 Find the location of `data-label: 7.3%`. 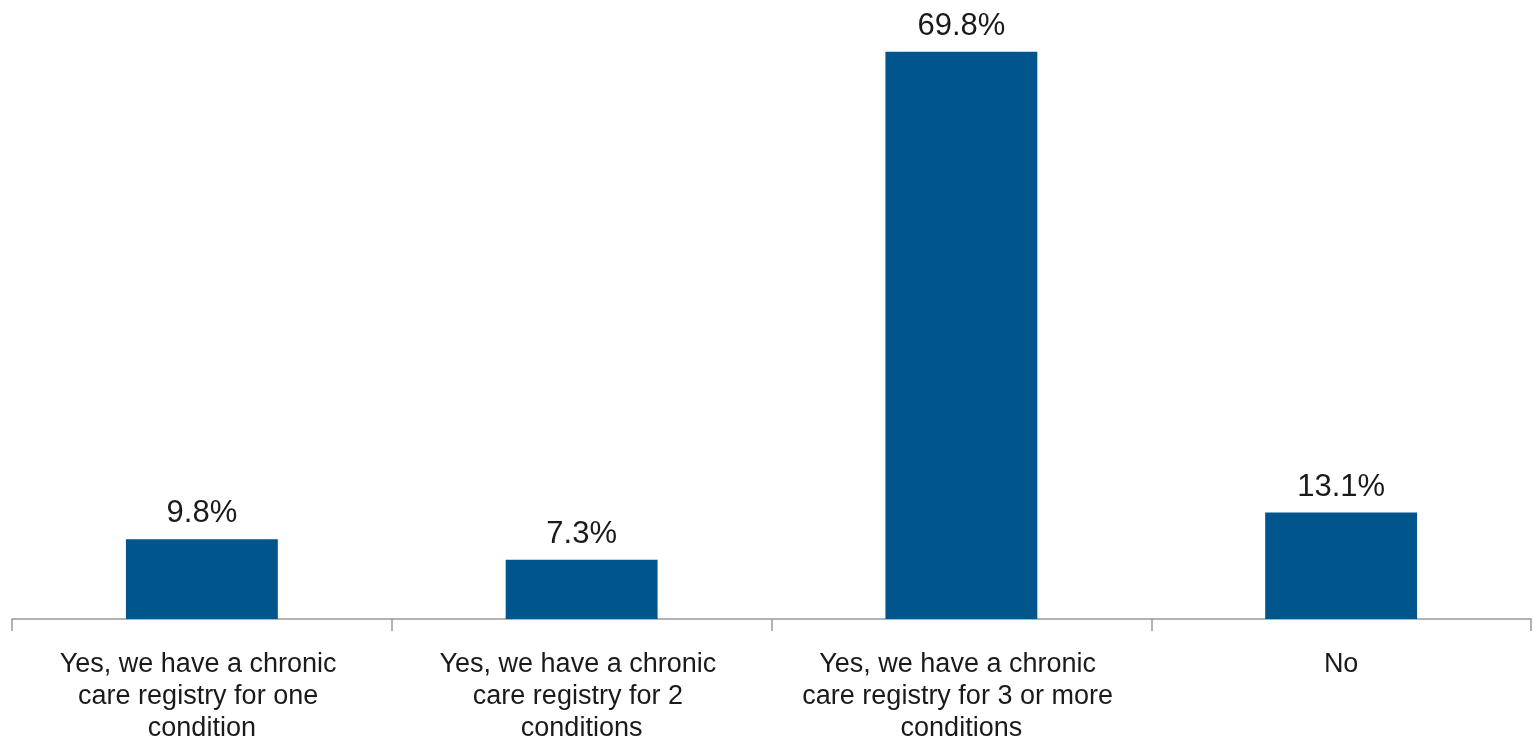

data-label: 7.3% is located at coordinates (581, 532).